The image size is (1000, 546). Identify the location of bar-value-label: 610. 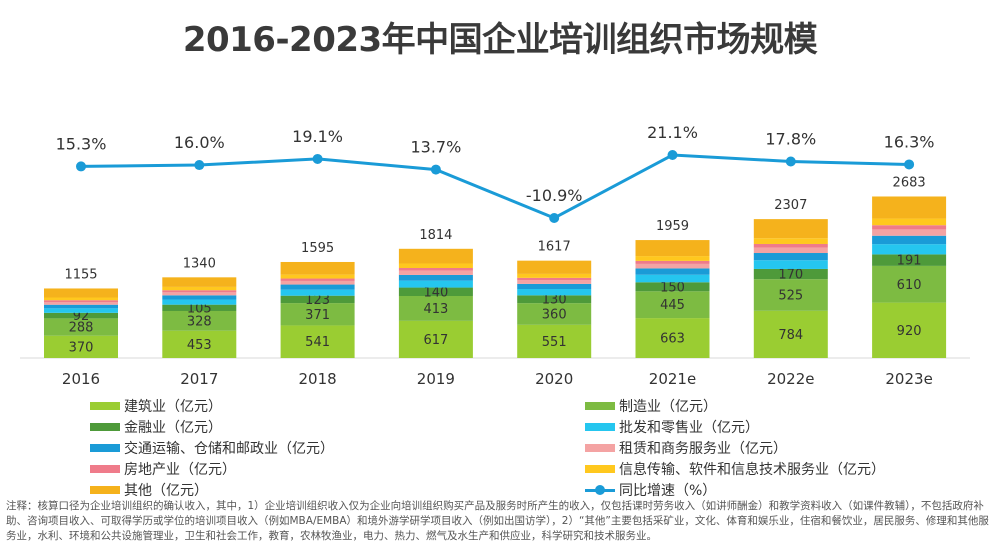
(909, 285).